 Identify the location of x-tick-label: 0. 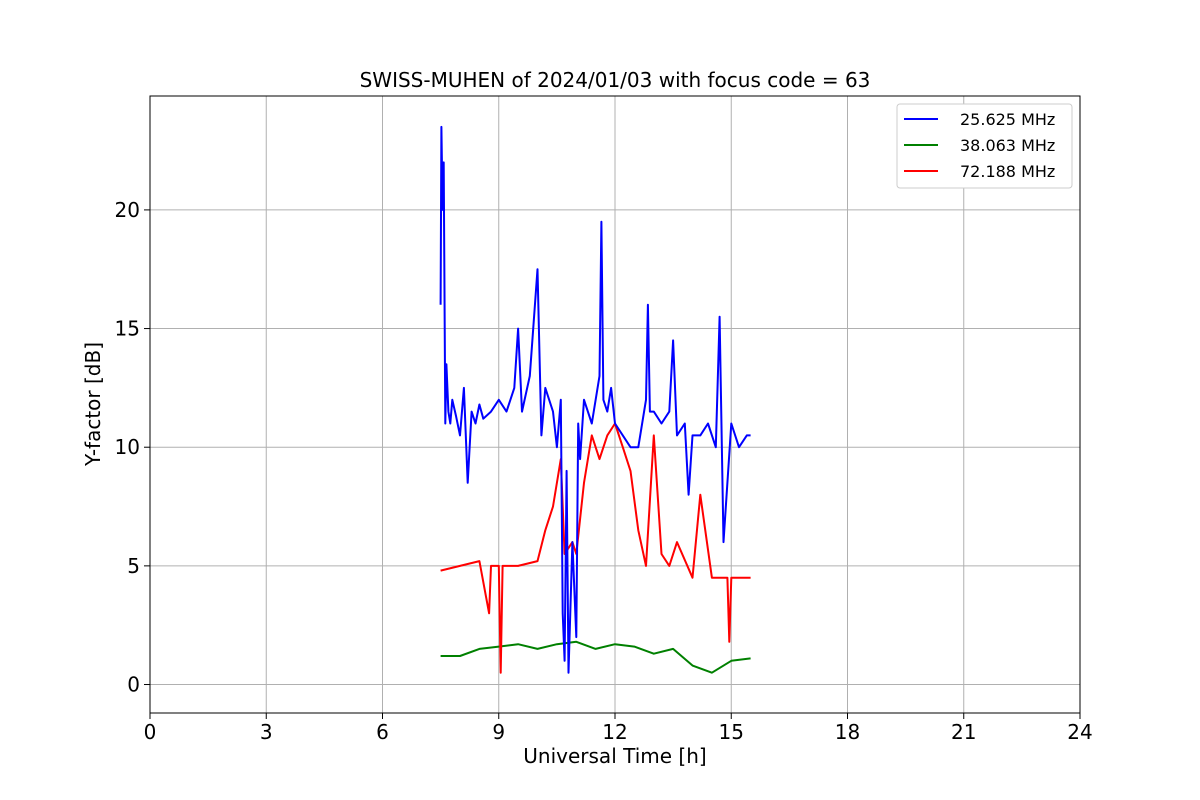
(150, 732).